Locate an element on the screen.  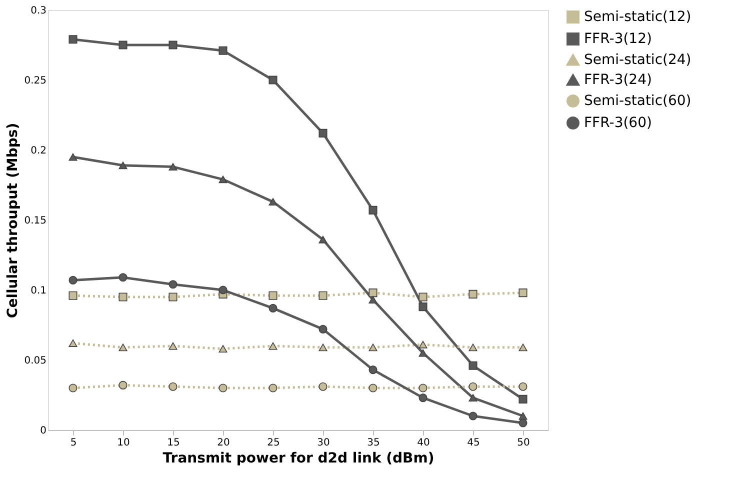
x-tick-label: 5 is located at coordinates (73, 443).